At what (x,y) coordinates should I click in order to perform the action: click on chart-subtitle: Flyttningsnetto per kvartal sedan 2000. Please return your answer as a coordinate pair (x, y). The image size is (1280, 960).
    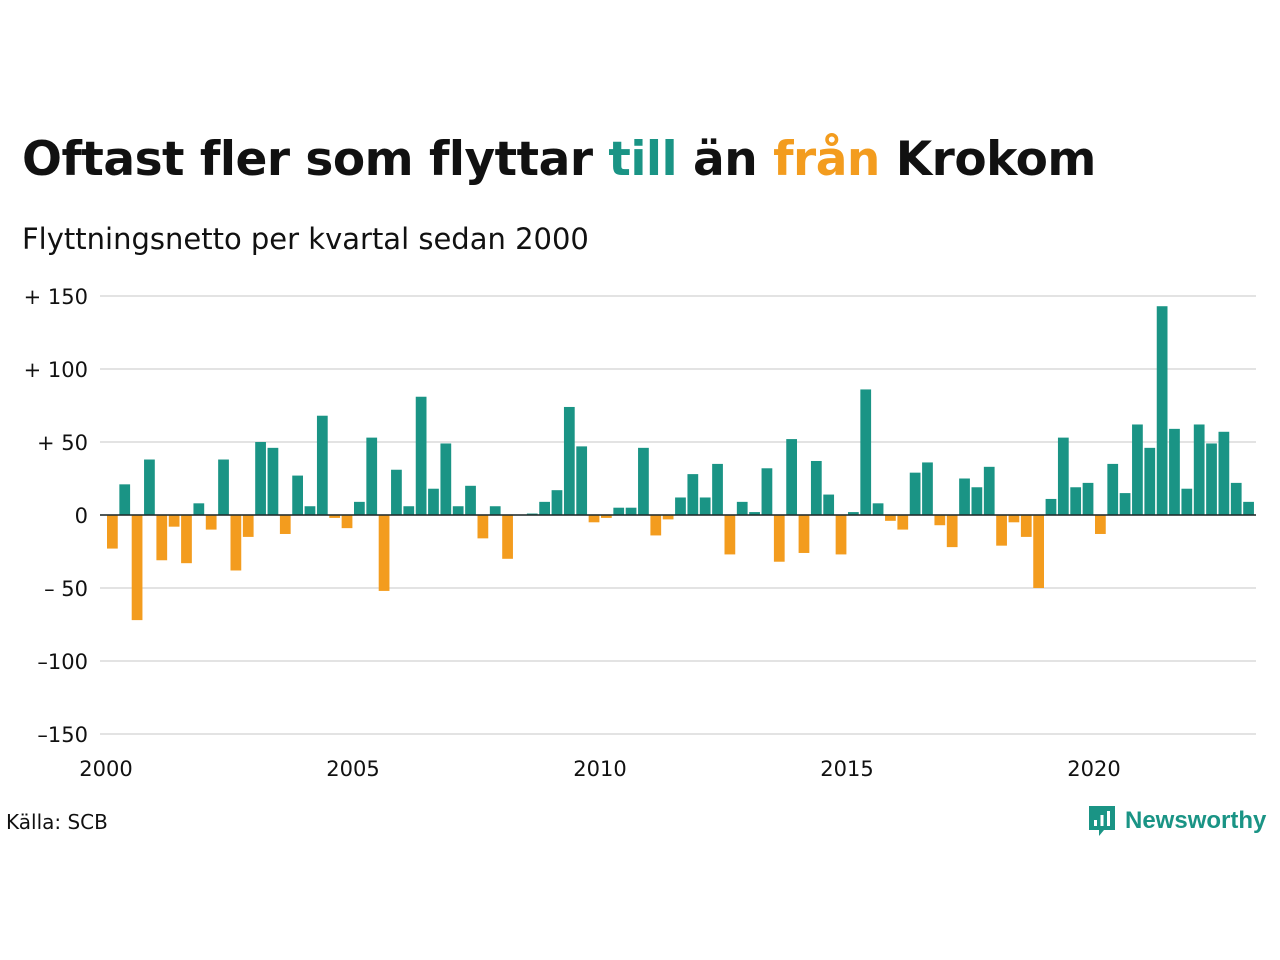
    Looking at the image, I should click on (305, 239).